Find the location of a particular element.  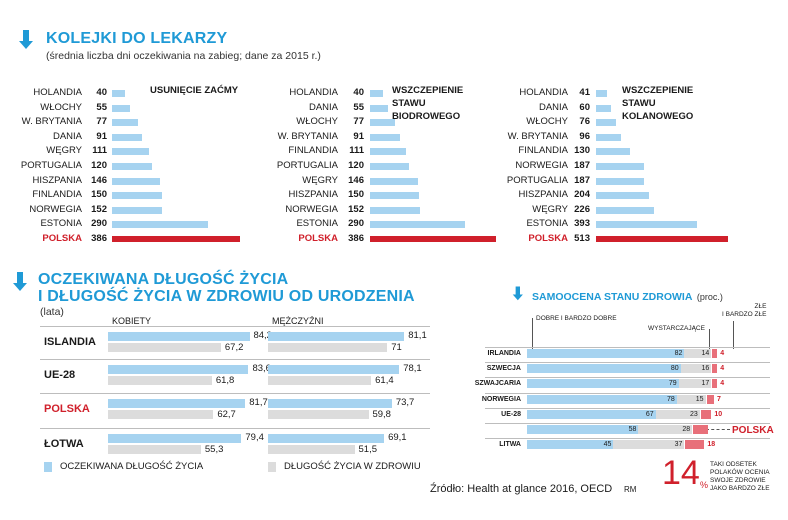

bar-value: 290 is located at coordinates (99, 224).